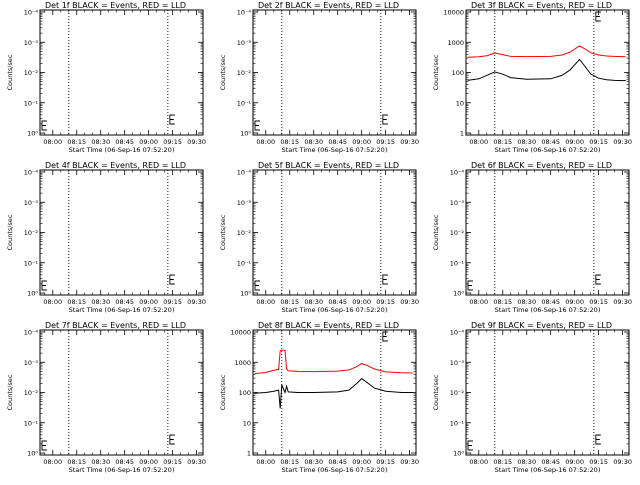 The height and width of the screenshot is (485, 640). I want to click on panel-title: Det 5f BLACK = Events, RED = LLD, so click(328, 165).